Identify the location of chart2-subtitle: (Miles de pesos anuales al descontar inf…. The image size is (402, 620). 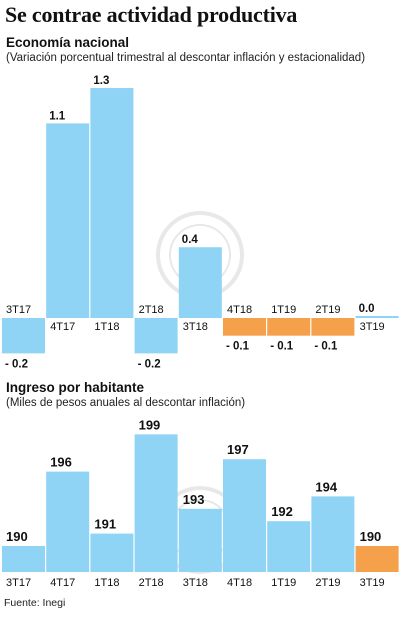
(126, 403).